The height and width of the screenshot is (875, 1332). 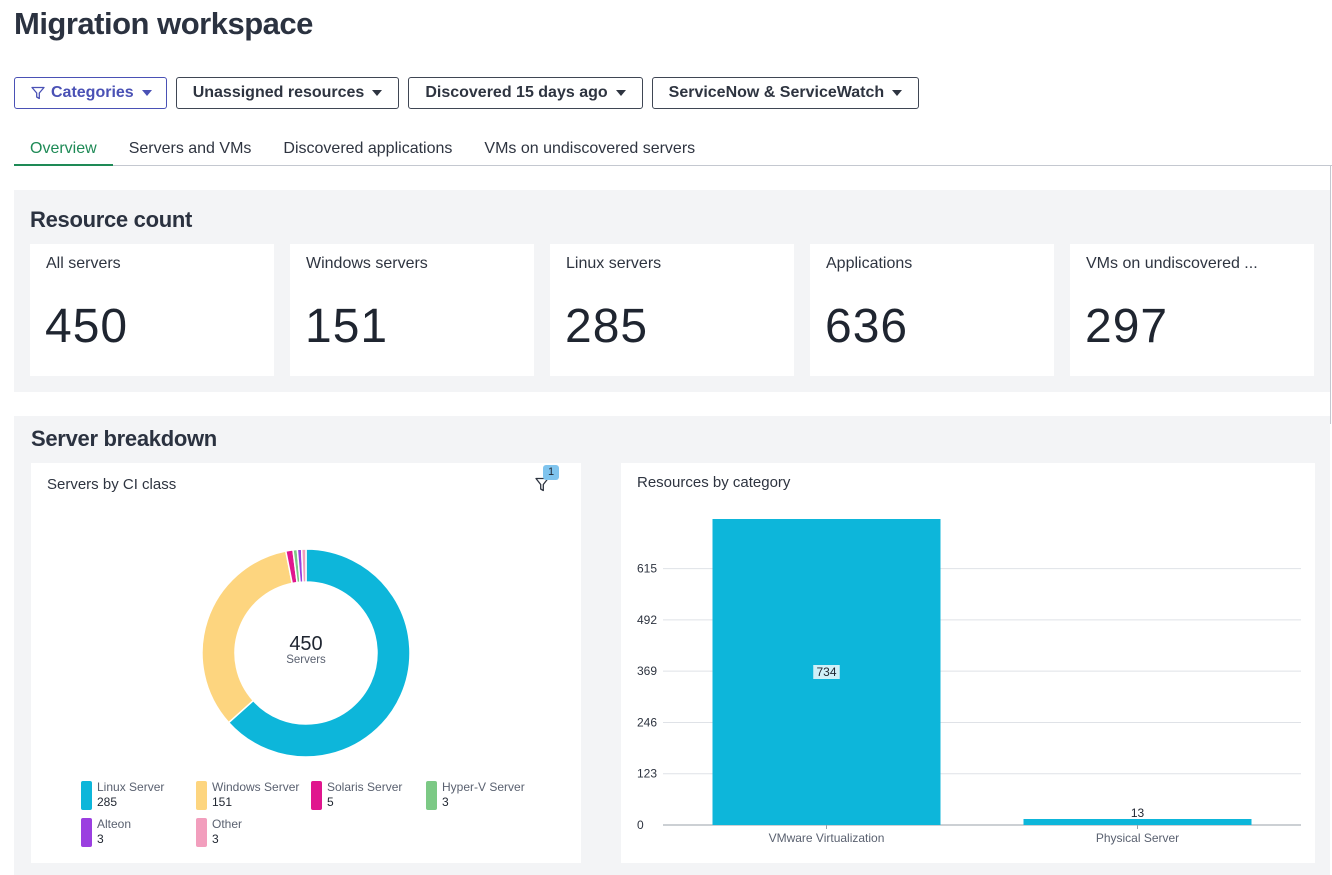 What do you see at coordinates (869, 263) in the screenshot?
I see `stat-label: Applications` at bounding box center [869, 263].